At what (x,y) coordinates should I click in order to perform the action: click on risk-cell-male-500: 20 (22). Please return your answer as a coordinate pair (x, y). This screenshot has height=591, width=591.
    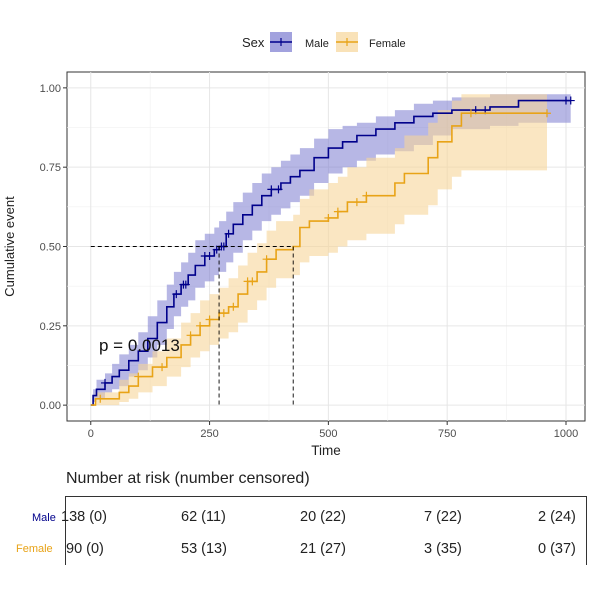
    Looking at the image, I should click on (323, 517).